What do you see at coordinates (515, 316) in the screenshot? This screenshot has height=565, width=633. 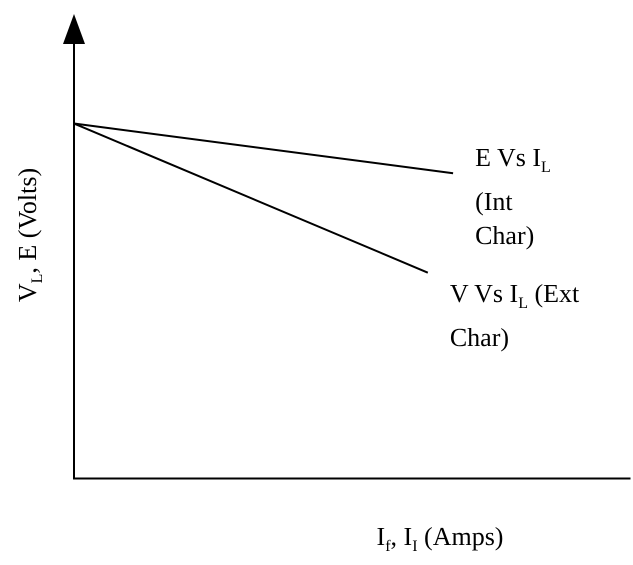 I see `series-label: V Vs I$_{L}$ (Ext Char)` at bounding box center [515, 316].